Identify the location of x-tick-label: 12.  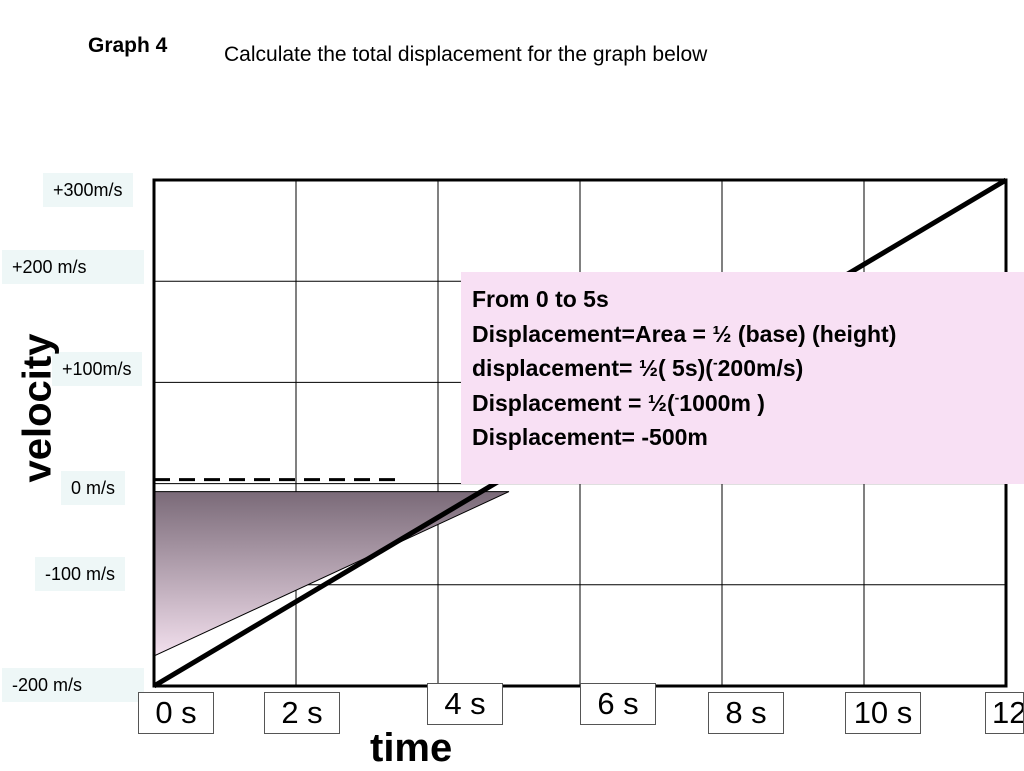
(1004, 713).